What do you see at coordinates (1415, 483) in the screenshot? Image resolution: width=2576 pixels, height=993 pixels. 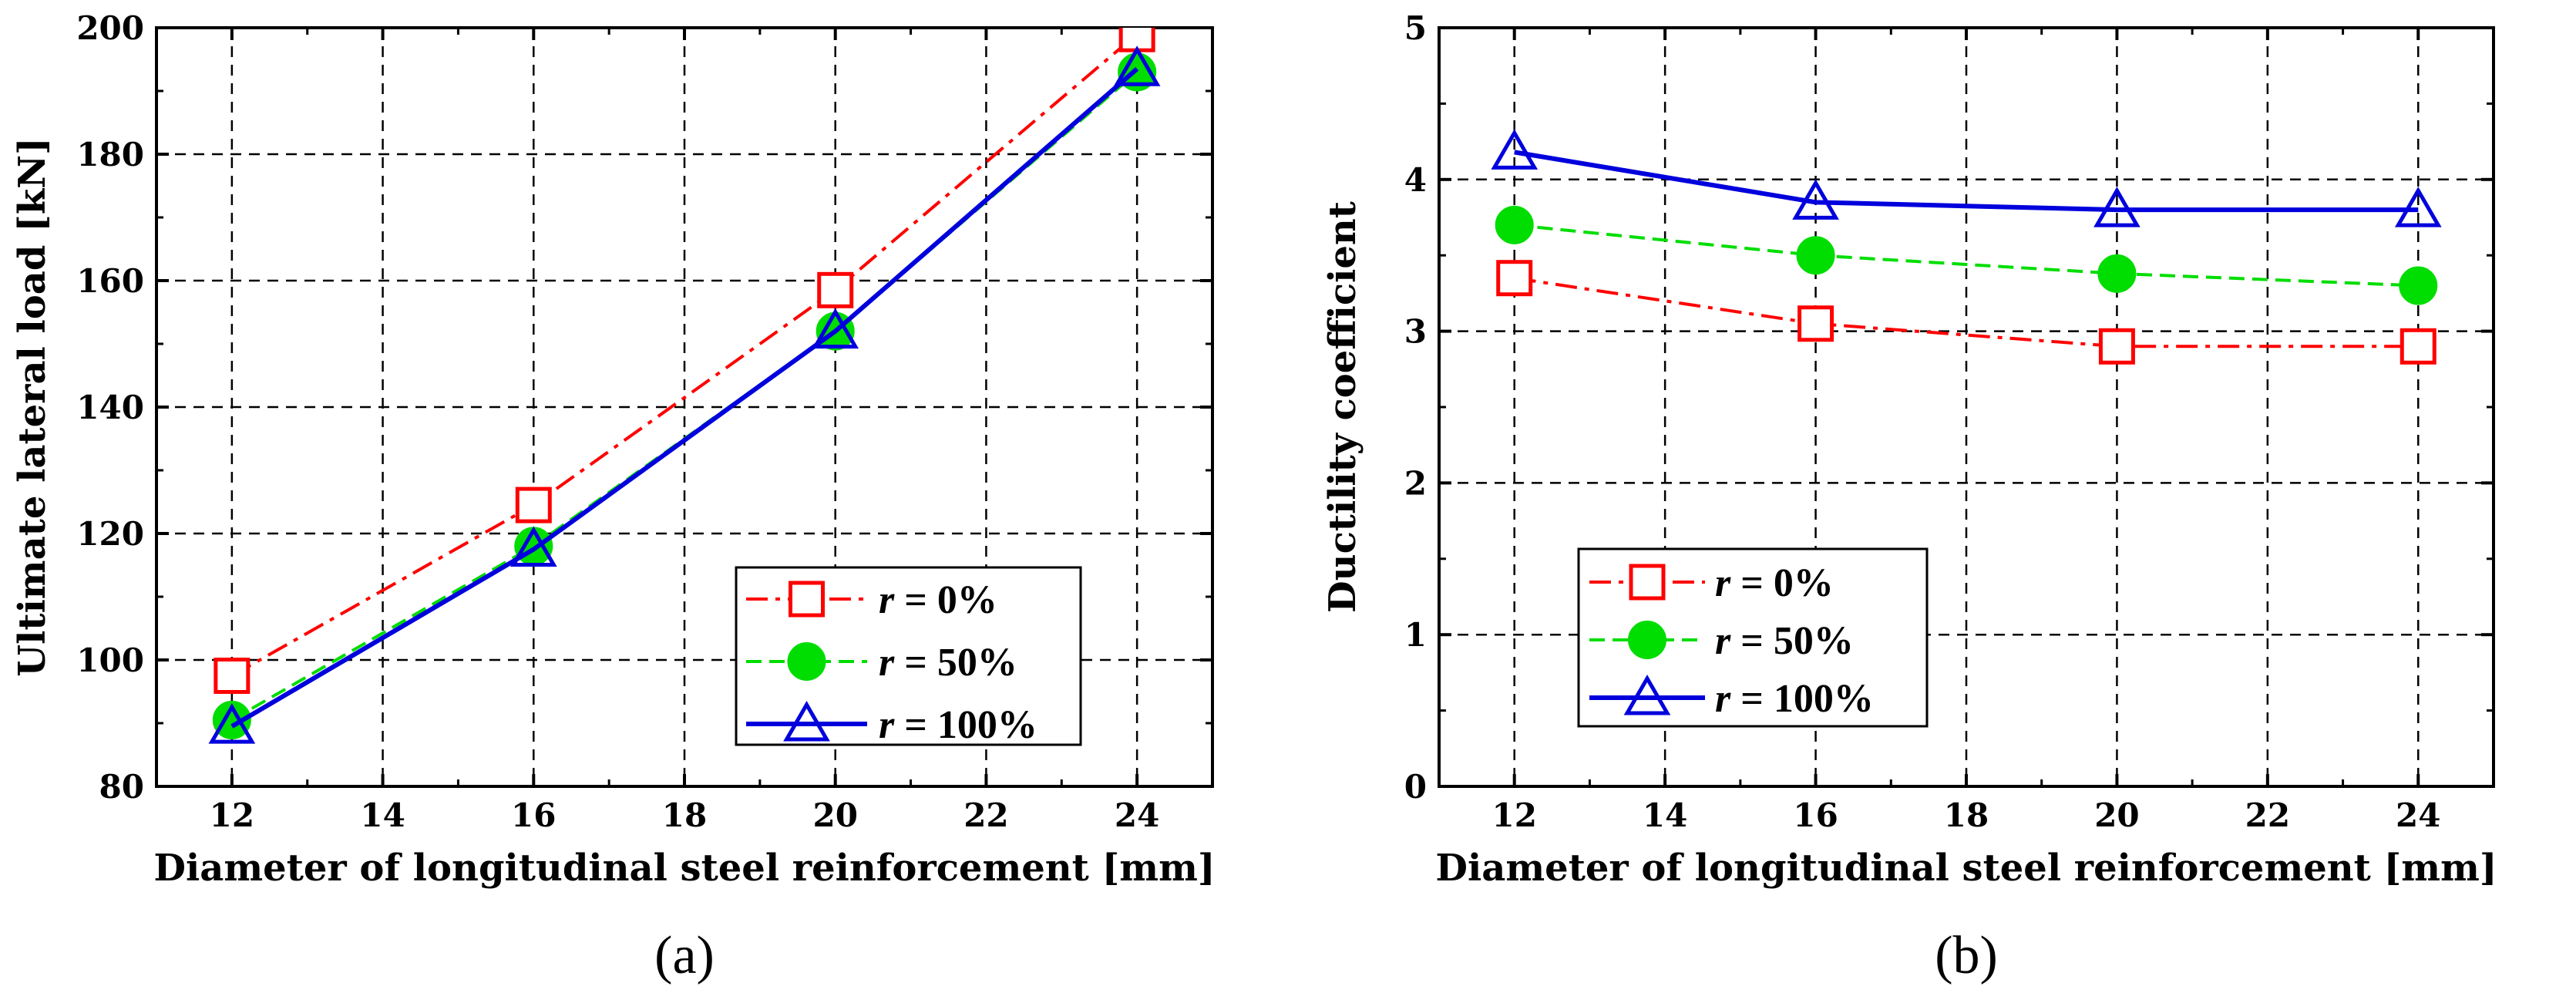 I see `y-tick-label-2: 2` at bounding box center [1415, 483].